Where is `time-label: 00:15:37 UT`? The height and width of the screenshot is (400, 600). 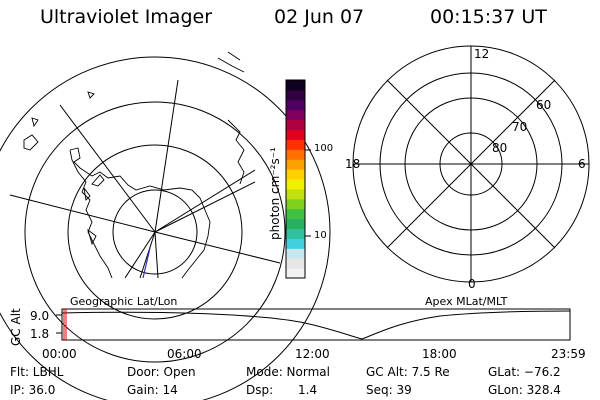 time-label: 00:15:37 UT is located at coordinates (488, 17).